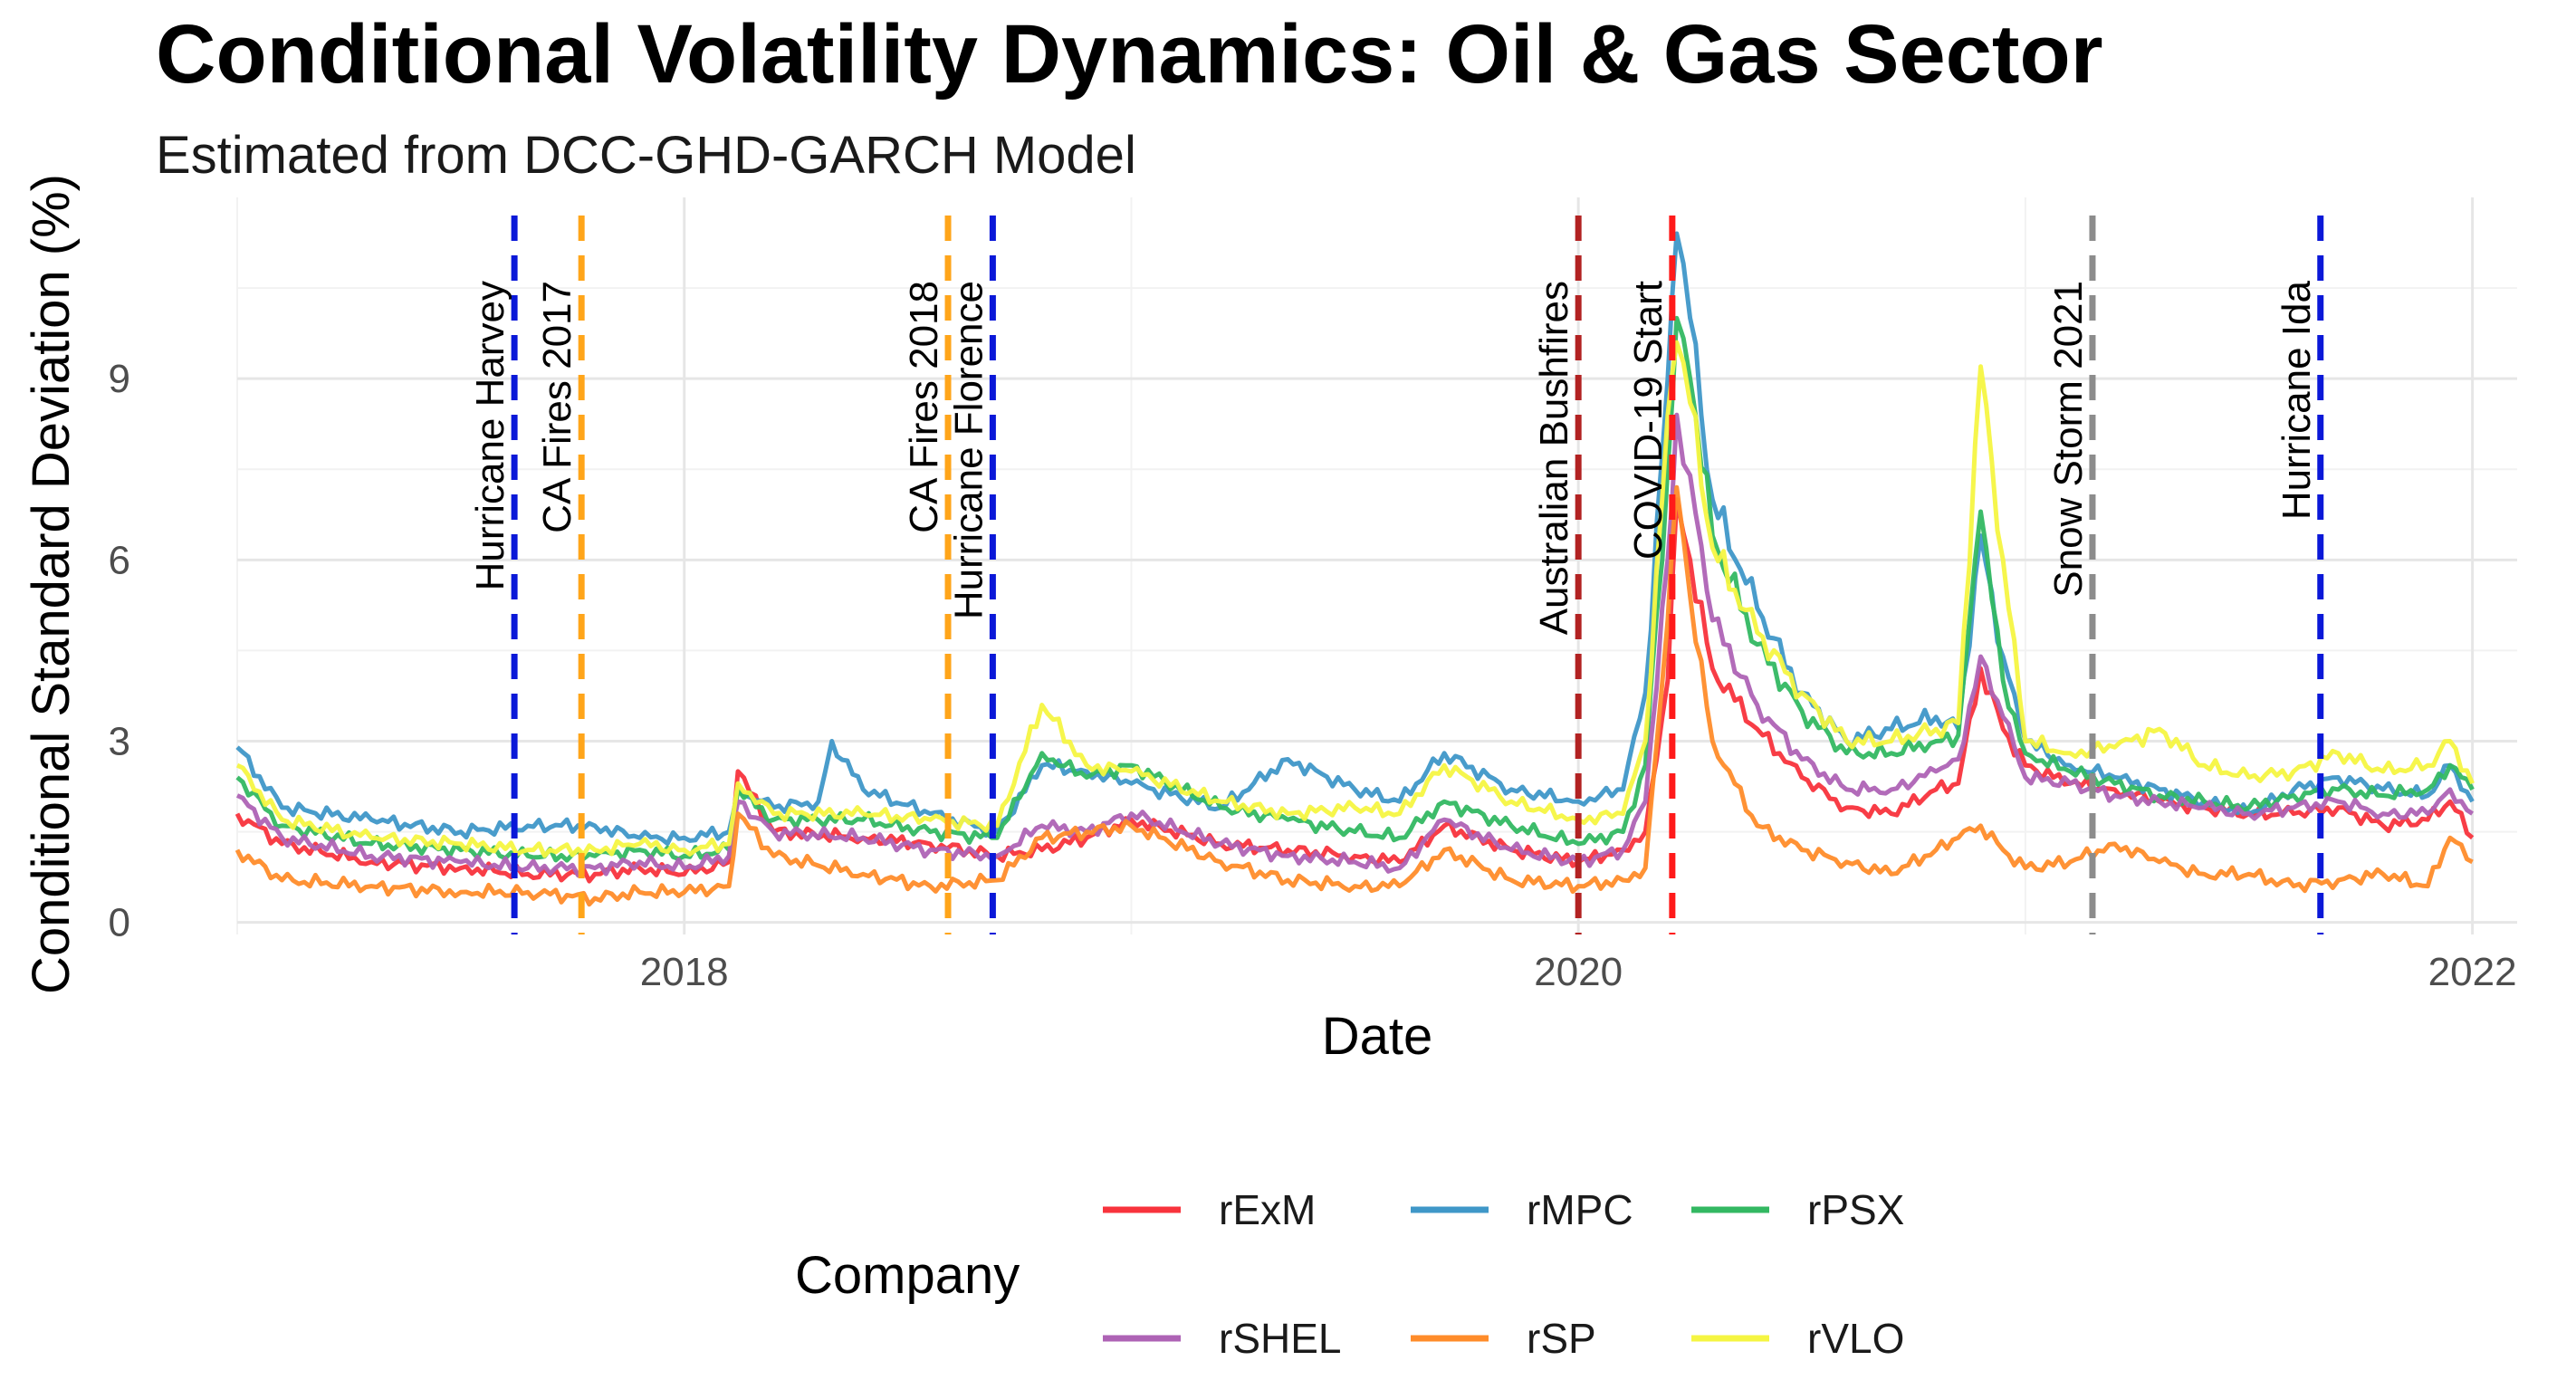 Image resolution: width=2576 pixels, height=1380 pixels. Describe the element at coordinates (119, 560) in the screenshot. I see `y-tick-label: 6` at that location.